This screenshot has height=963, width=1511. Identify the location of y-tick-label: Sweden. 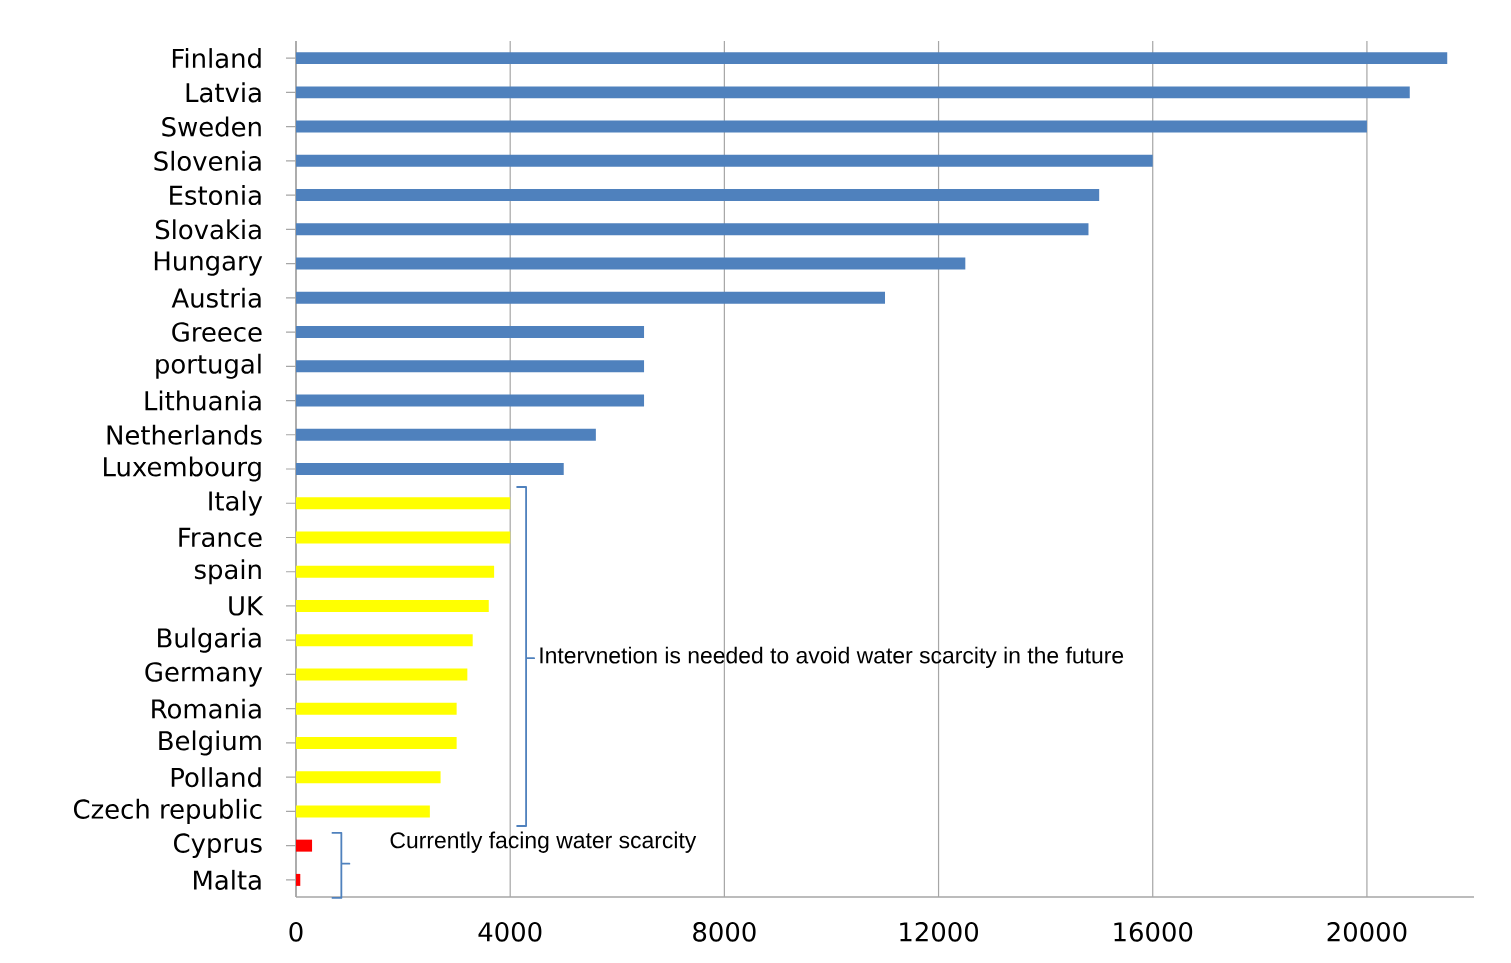
(211, 126).